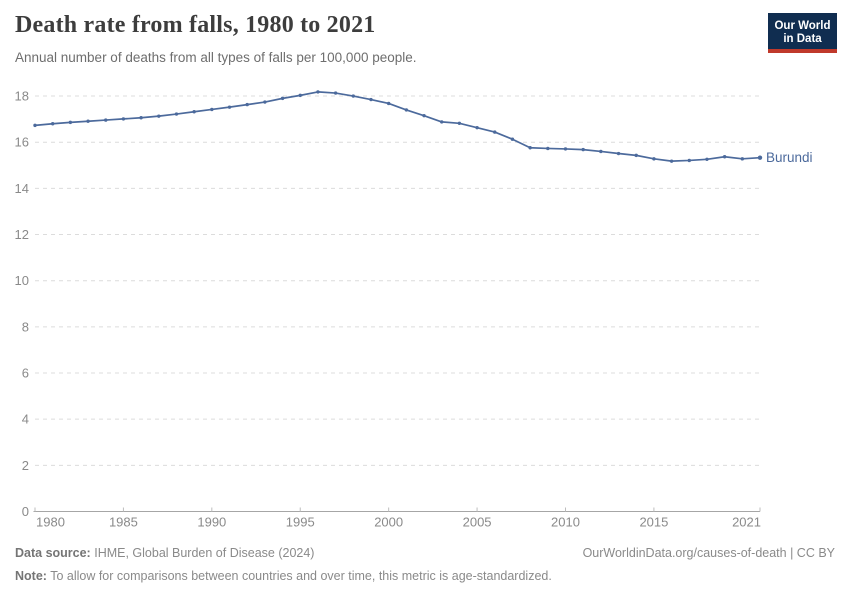 Image resolution: width=850 pixels, height=600 pixels. What do you see at coordinates (22, 280) in the screenshot?
I see `y-axis-tick-label: 10` at bounding box center [22, 280].